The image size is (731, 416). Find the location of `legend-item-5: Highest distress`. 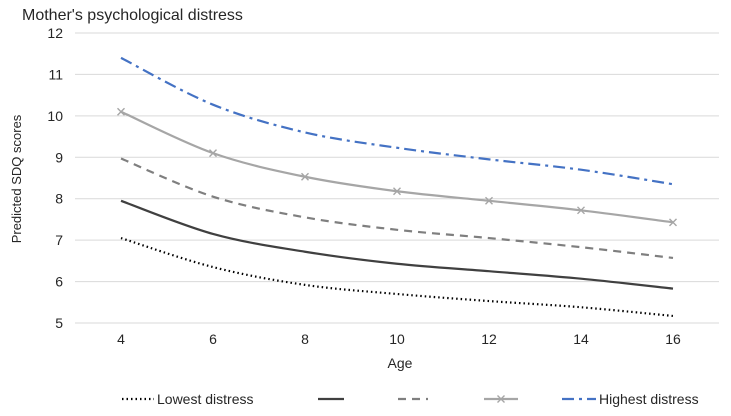

legend-item-5: Highest distress is located at coordinates (630, 399).